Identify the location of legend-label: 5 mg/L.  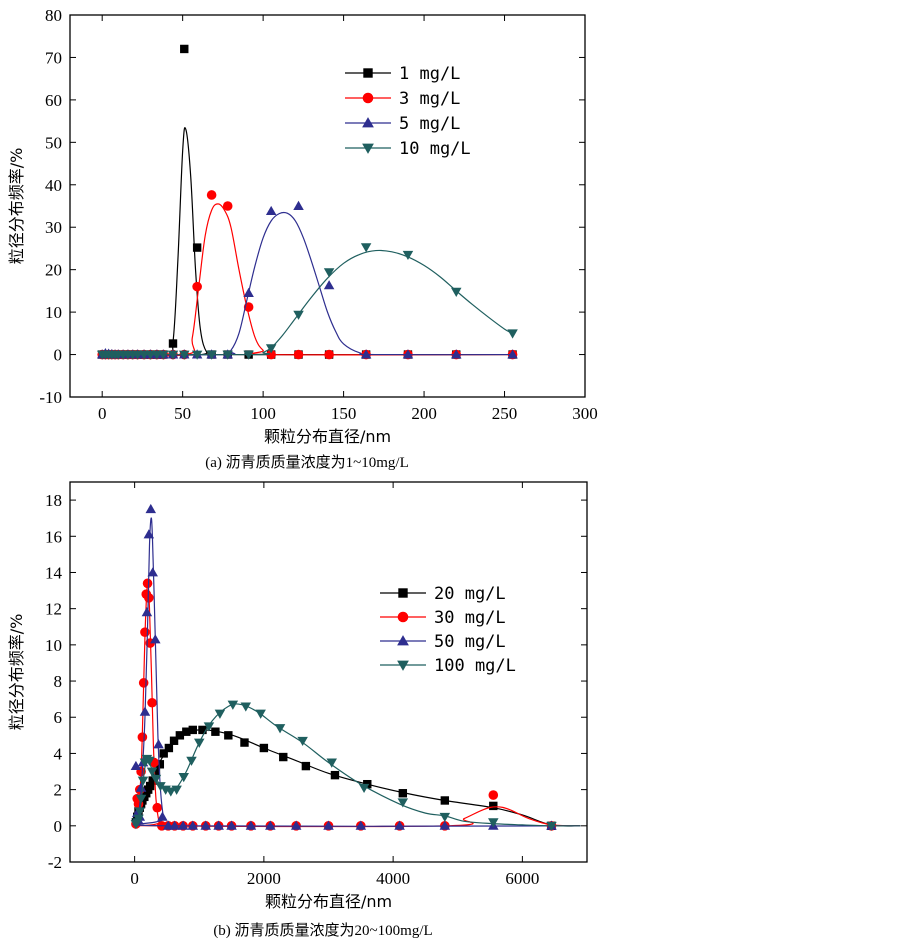
(429, 124).